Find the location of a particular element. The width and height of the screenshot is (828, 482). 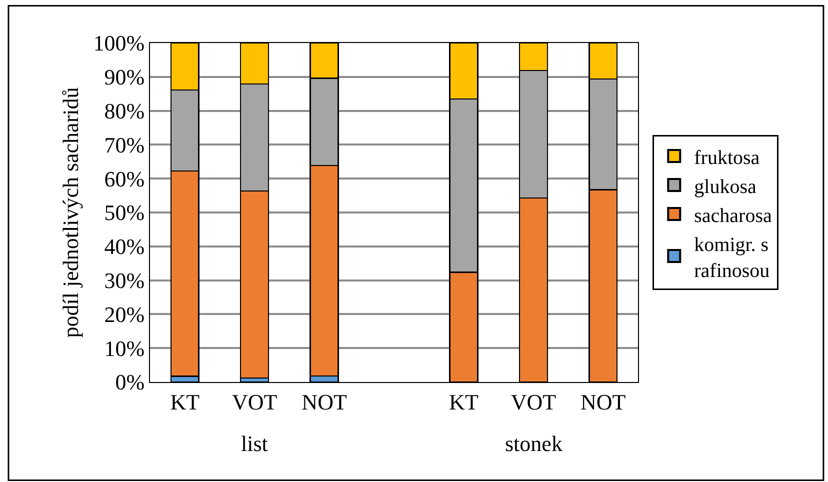

y-tick-label: 80% is located at coordinates (124, 111).